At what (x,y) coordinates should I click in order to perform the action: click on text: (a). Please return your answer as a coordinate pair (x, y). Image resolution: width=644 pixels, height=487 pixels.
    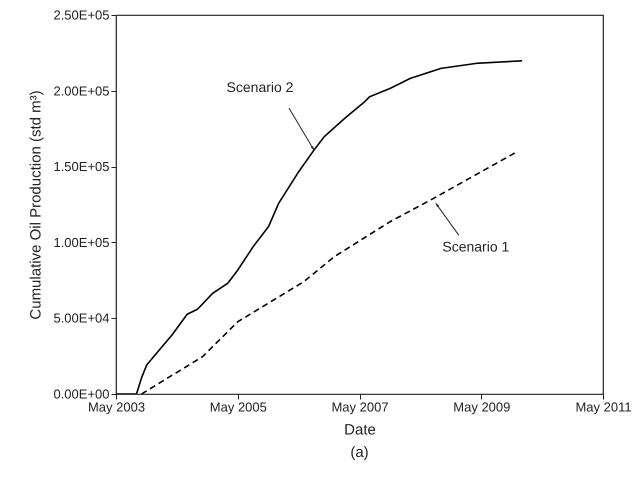
    Looking at the image, I should click on (359, 452).